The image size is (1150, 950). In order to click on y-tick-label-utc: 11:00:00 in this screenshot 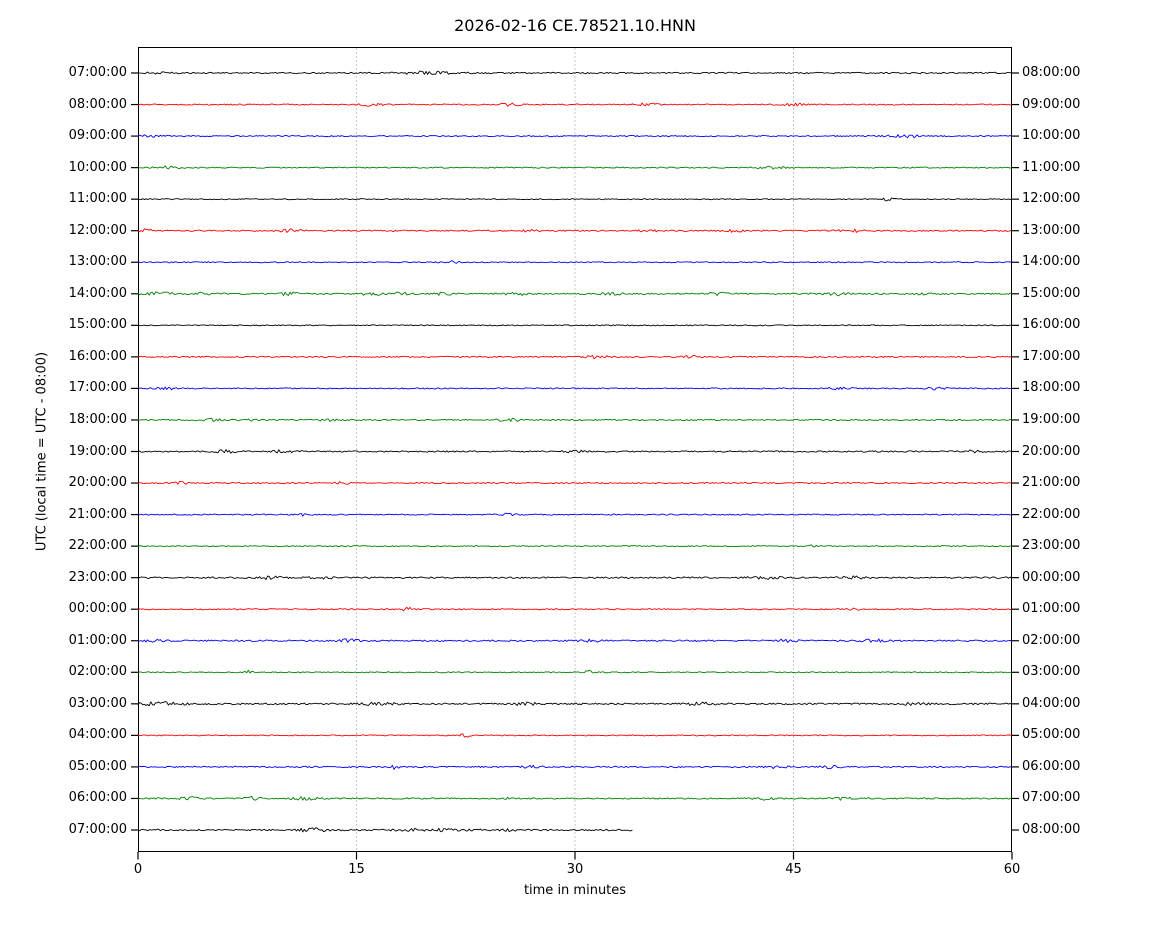, I will do `click(97, 199)`.